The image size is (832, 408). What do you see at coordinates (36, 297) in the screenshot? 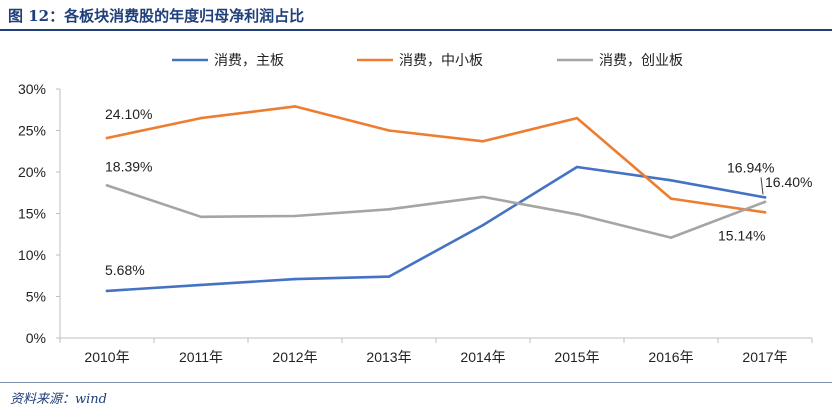
I see `y-tick-label: 5%` at bounding box center [36, 297].